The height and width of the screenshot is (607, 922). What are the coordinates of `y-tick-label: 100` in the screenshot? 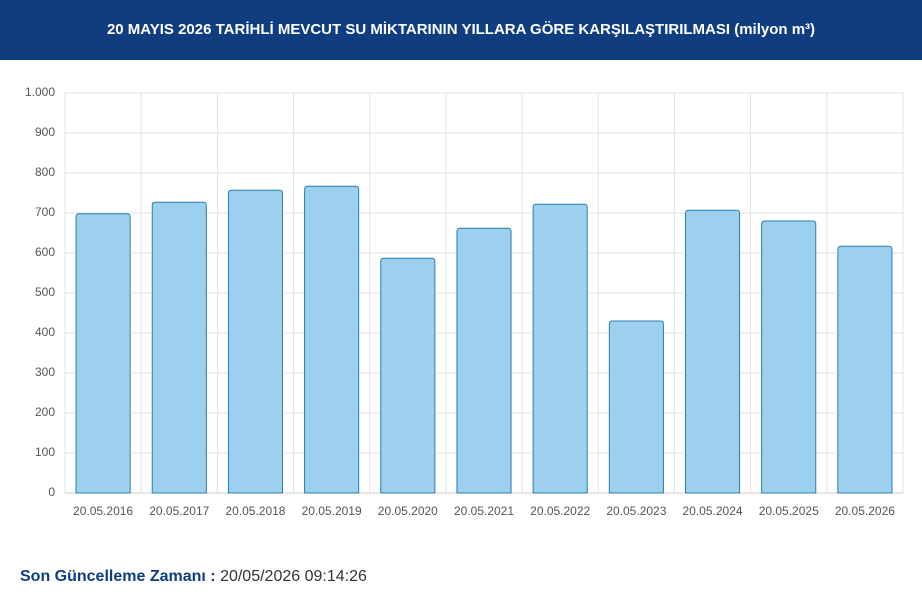 It's located at (45, 452).